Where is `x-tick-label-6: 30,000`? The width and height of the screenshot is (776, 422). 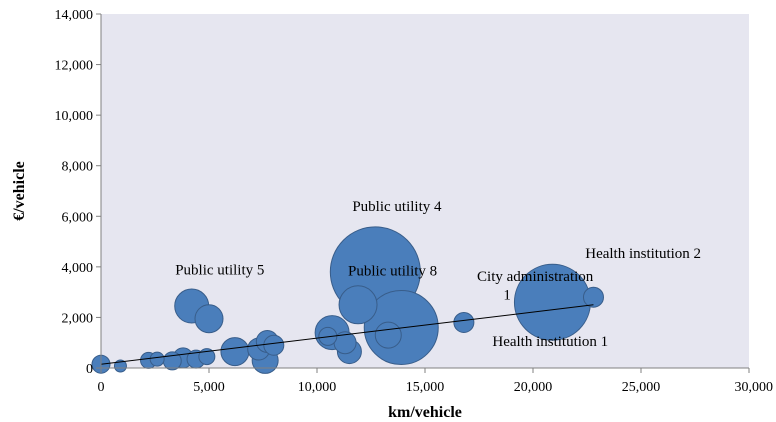
x-tick-label-6: 30,000 is located at coordinates (754, 387).